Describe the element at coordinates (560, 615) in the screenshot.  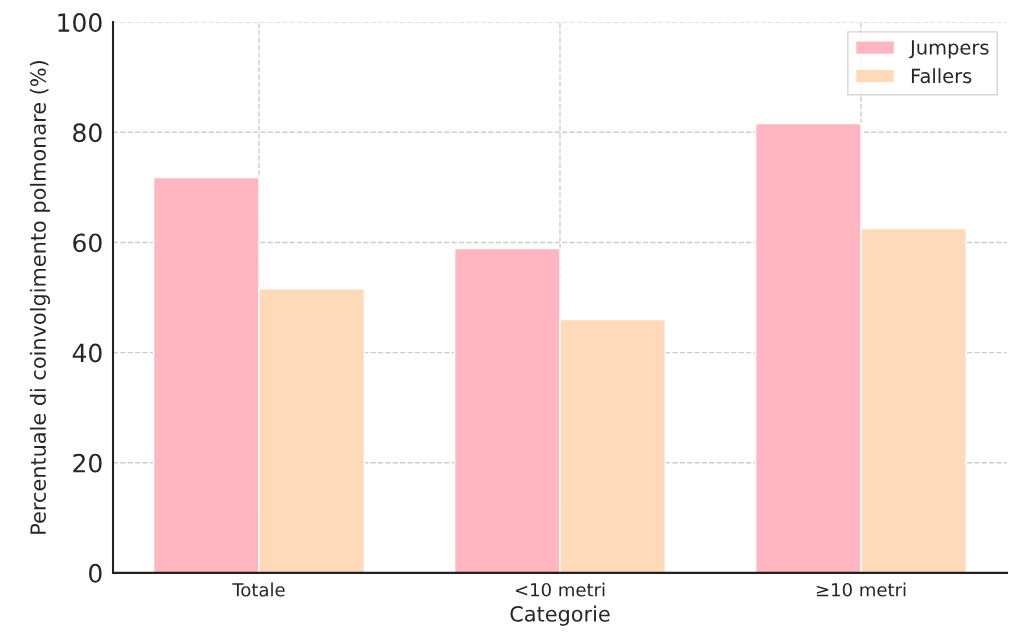
I see `x-axis-title: Categorie` at that location.